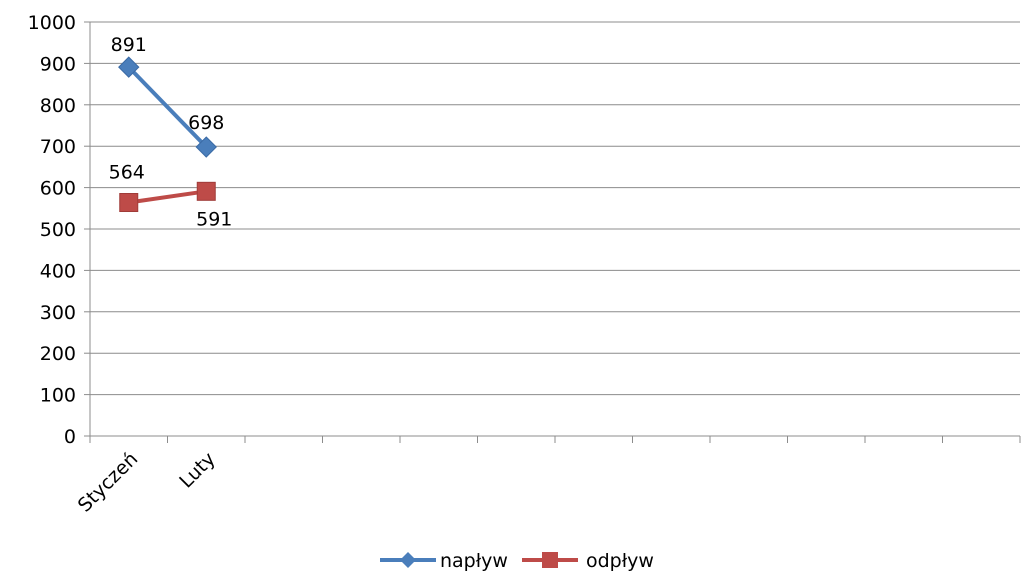 This screenshot has height=577, width=1024. I want to click on y-tick-label: 1000, so click(52, 23).